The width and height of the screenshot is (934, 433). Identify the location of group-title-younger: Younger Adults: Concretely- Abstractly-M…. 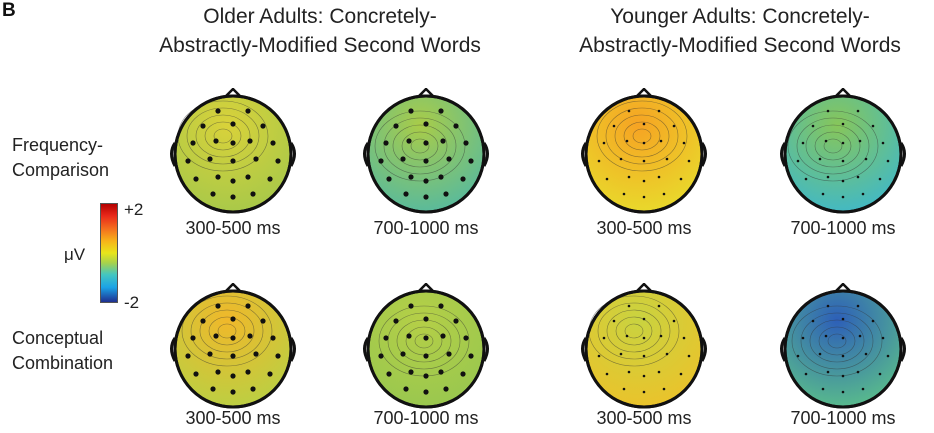
(739, 31).